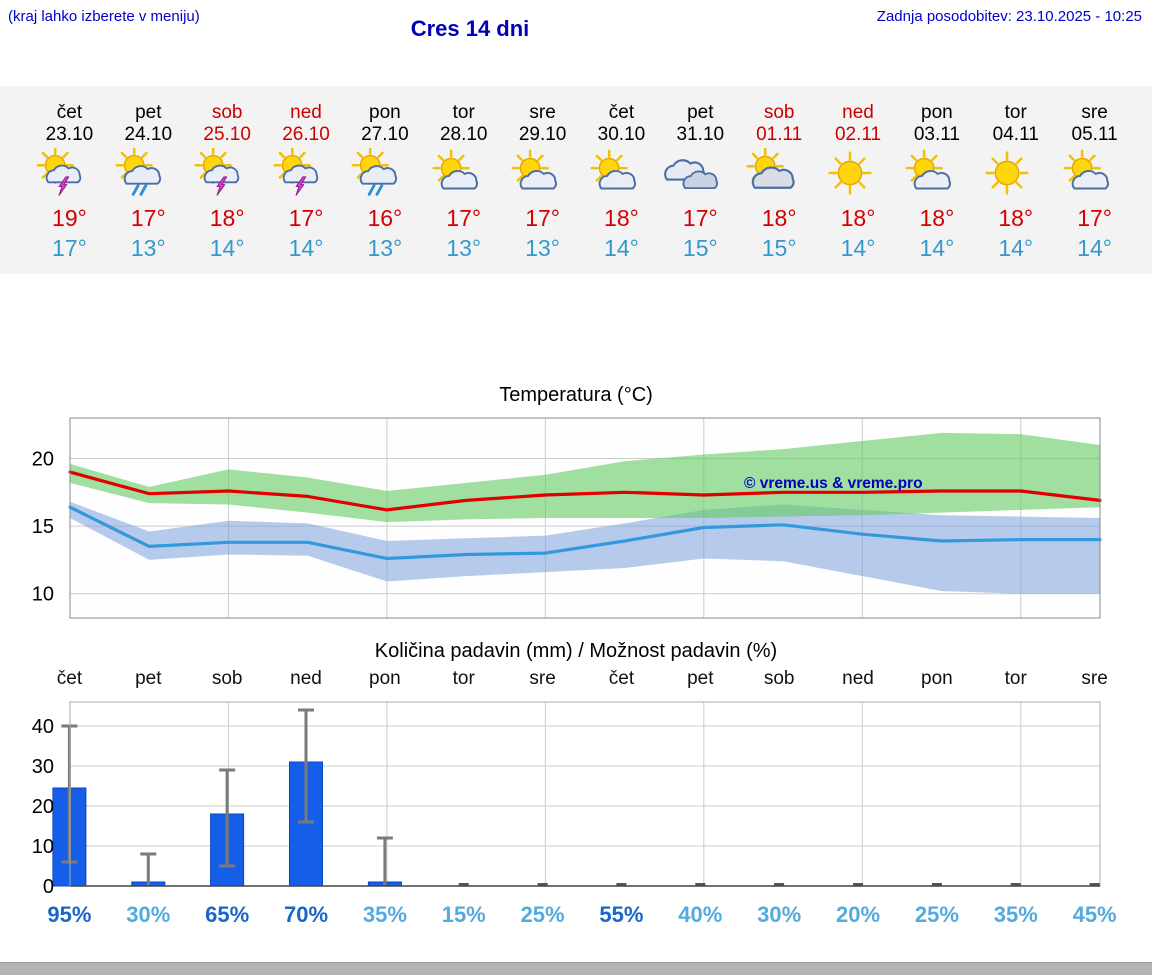  What do you see at coordinates (858, 134) in the screenshot?
I see `day-date: 02.11` at bounding box center [858, 134].